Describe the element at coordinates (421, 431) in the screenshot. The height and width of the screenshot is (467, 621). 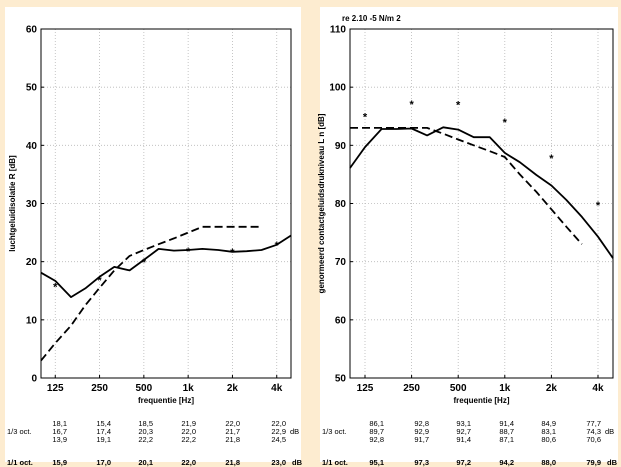
I see `table-cell: 92,9` at that location.